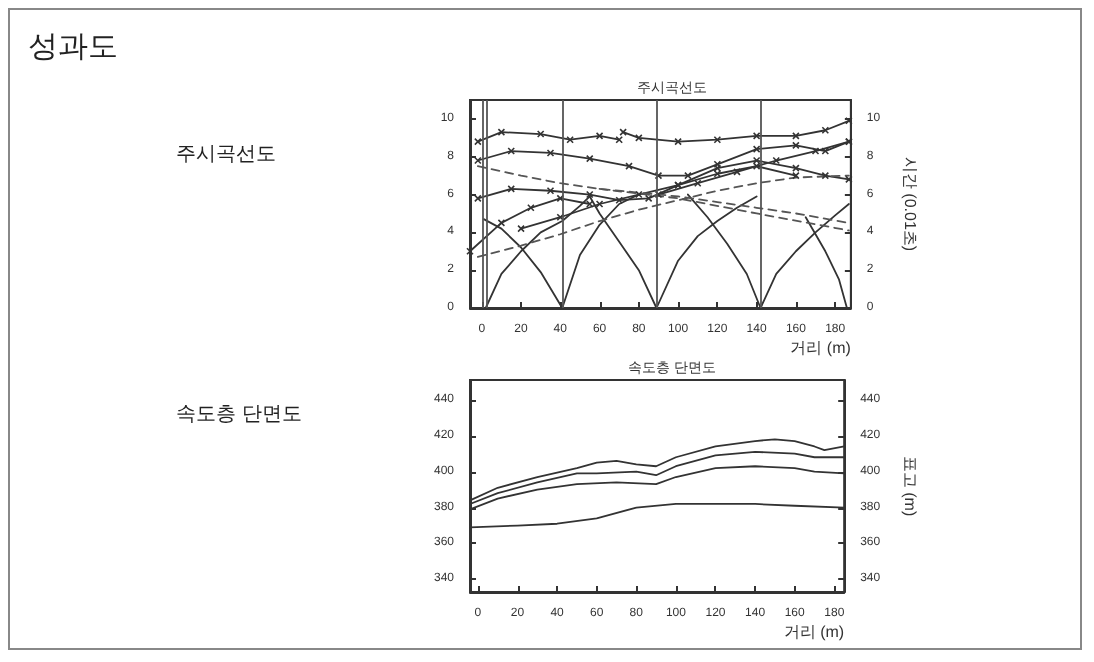  What do you see at coordinates (73, 47) in the screenshot?
I see `text: 성과도` at bounding box center [73, 47].